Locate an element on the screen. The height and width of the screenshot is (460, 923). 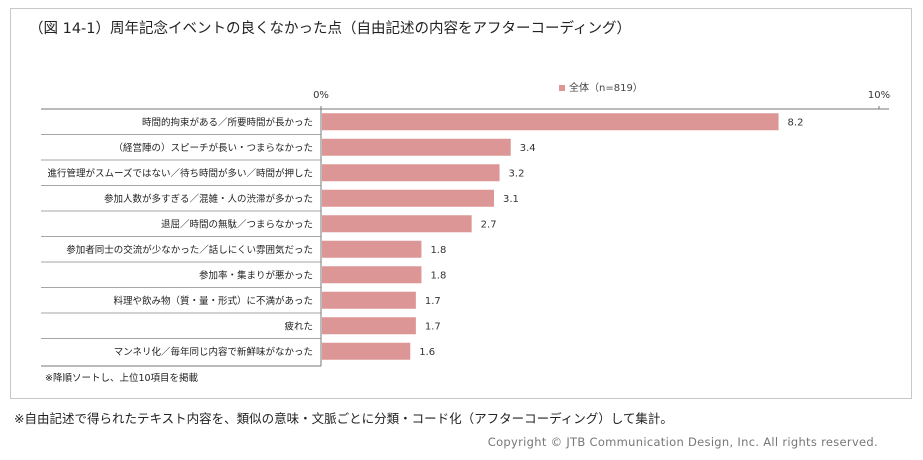
legend-label: 全体（n=819） is located at coordinates (606, 87).